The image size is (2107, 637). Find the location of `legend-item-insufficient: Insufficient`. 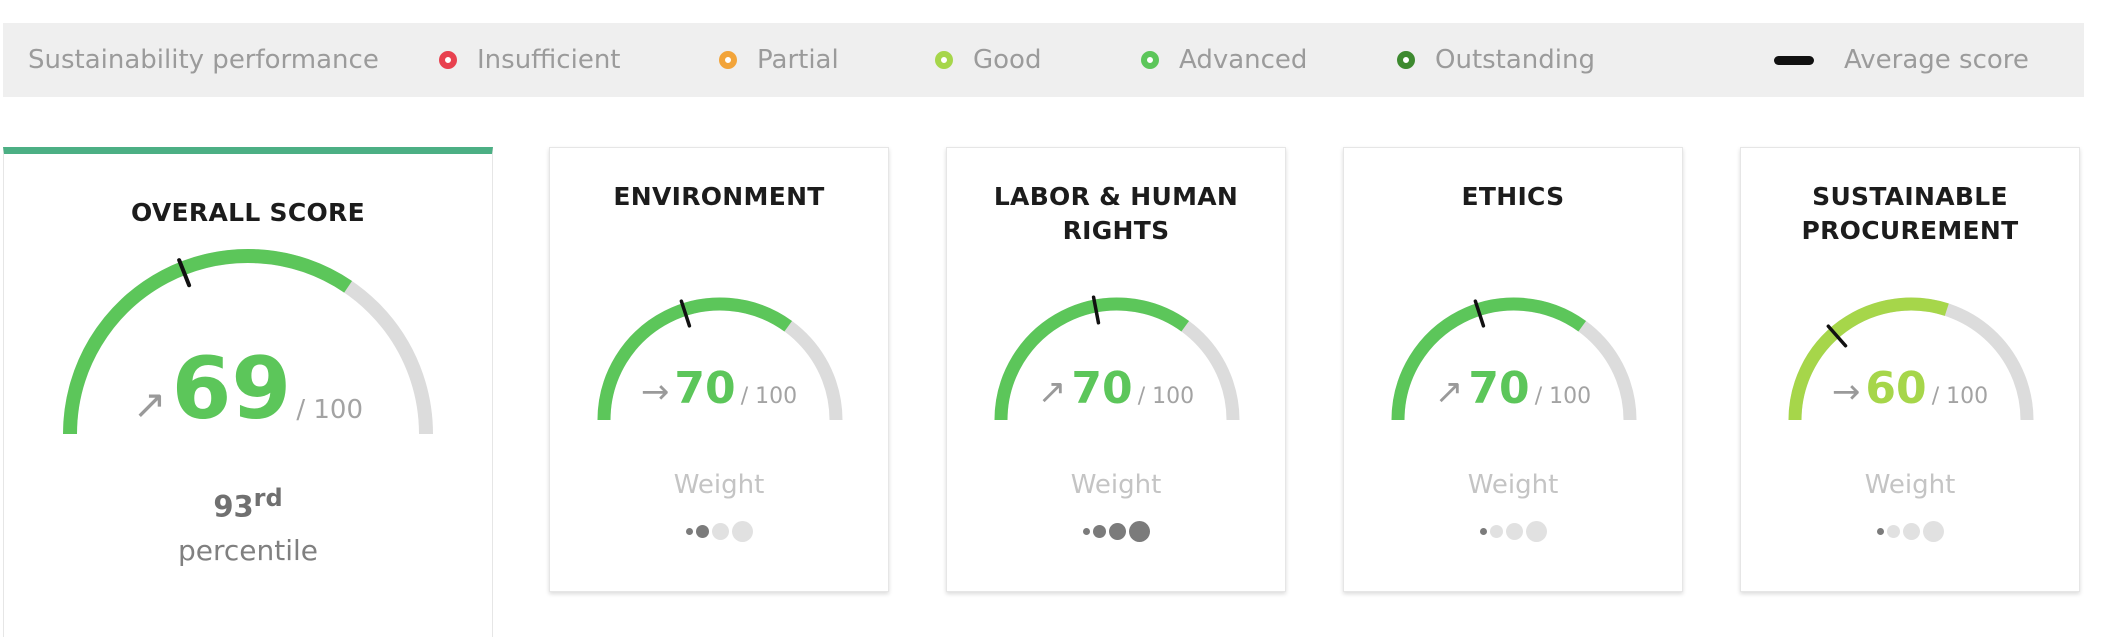

legend-item-insufficient: Insufficient is located at coordinates (530, 60).